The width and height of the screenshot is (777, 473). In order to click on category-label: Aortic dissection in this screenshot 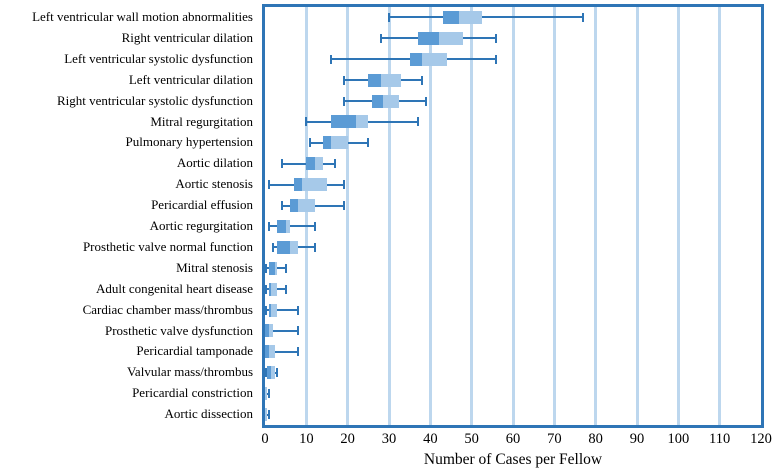, I will do `click(208, 414)`.